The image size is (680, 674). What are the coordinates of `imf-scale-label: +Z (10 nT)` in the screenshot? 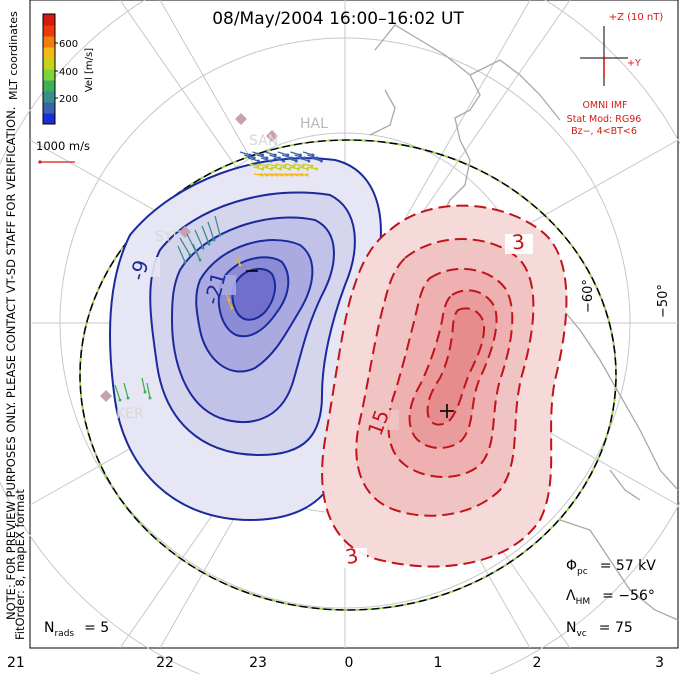 It's located at (636, 17).